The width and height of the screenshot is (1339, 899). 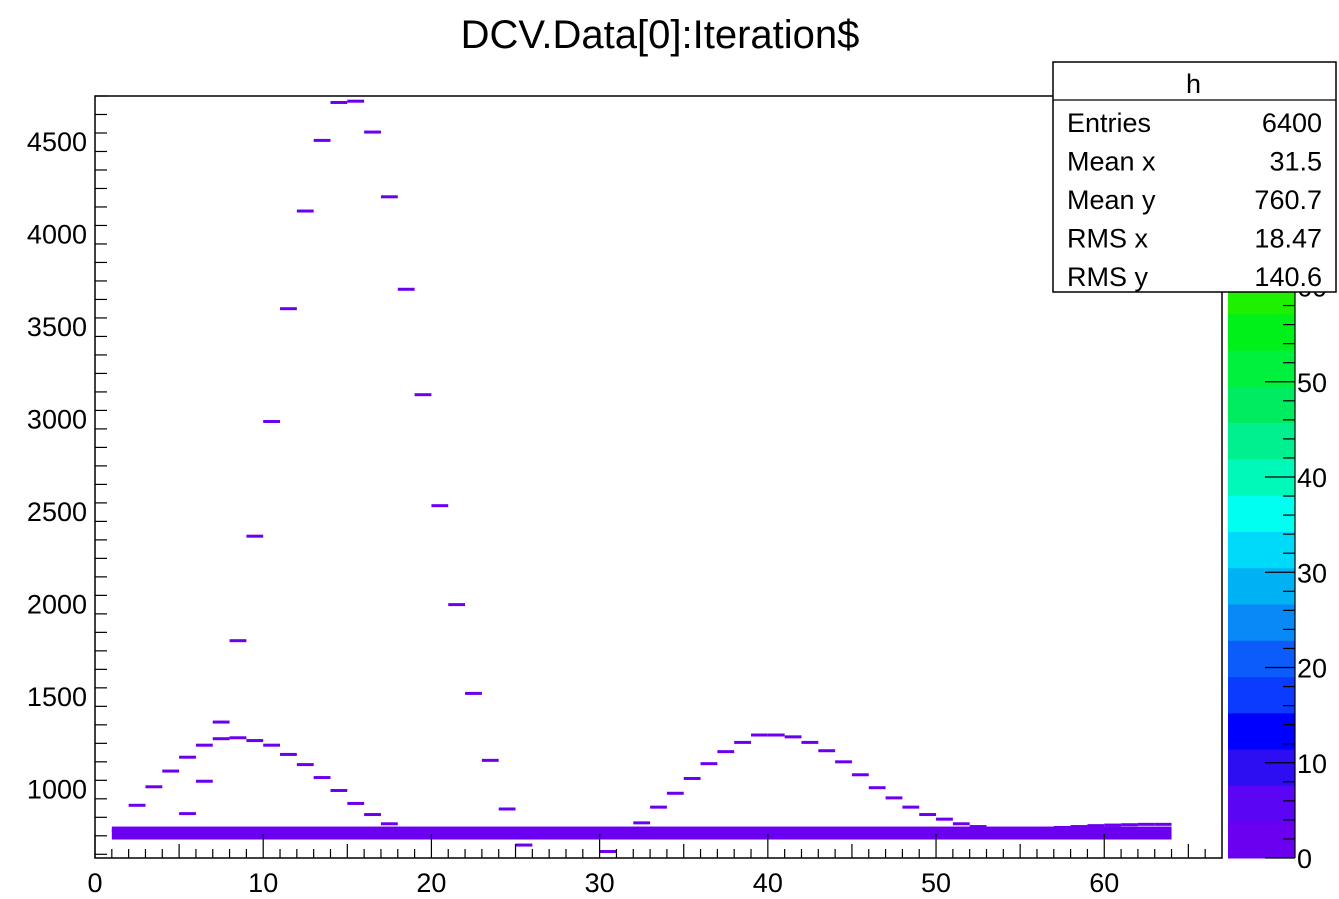 I want to click on stats-title: h, so click(x=1193, y=84).